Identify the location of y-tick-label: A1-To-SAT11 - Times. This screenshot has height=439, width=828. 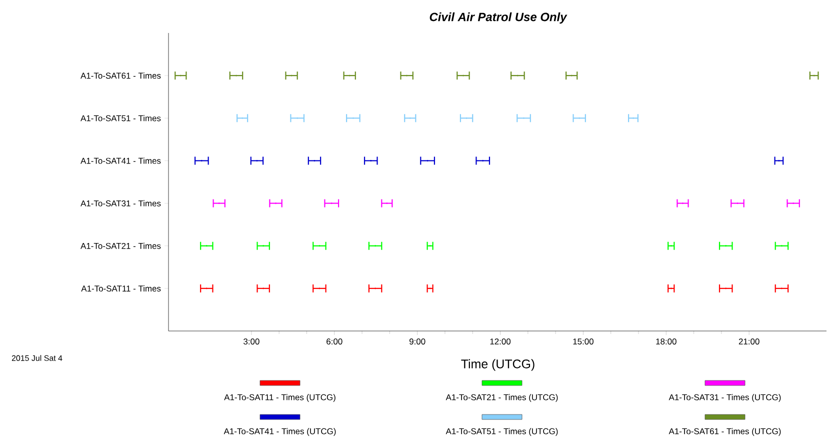
(121, 288).